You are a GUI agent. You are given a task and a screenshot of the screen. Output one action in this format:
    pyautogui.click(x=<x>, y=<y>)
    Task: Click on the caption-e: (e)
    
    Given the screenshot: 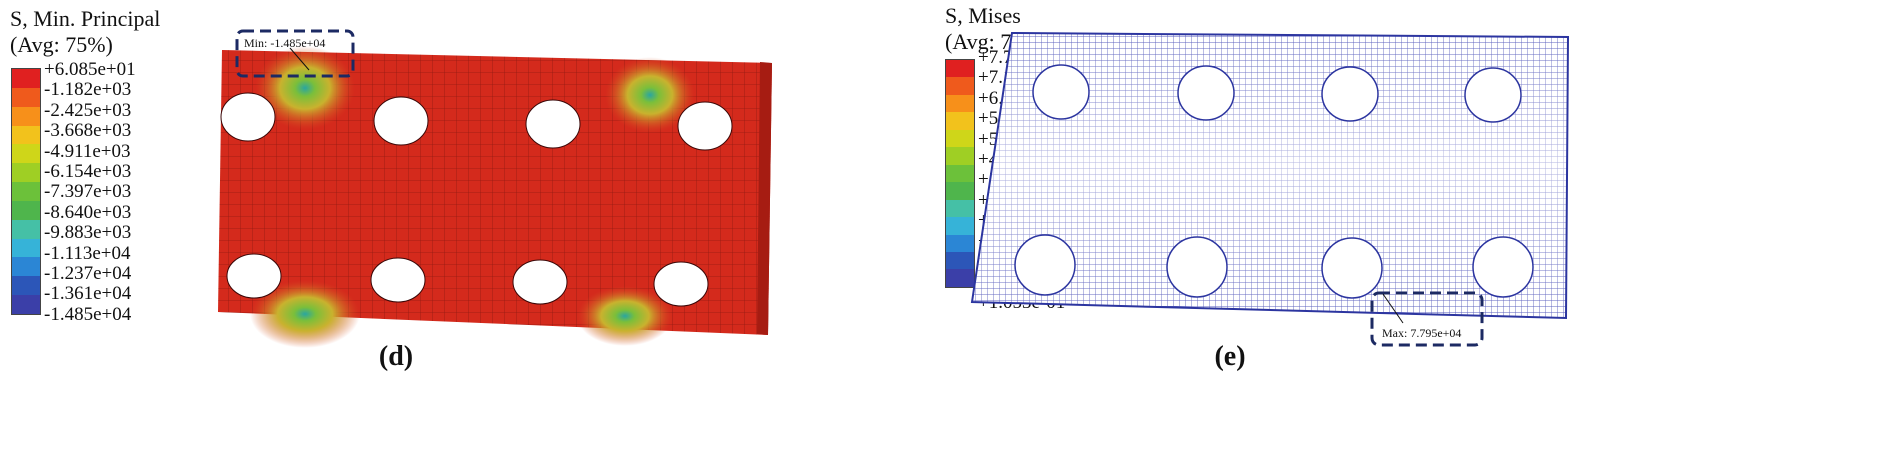 What is the action you would take?
    pyautogui.click(x=1230, y=356)
    